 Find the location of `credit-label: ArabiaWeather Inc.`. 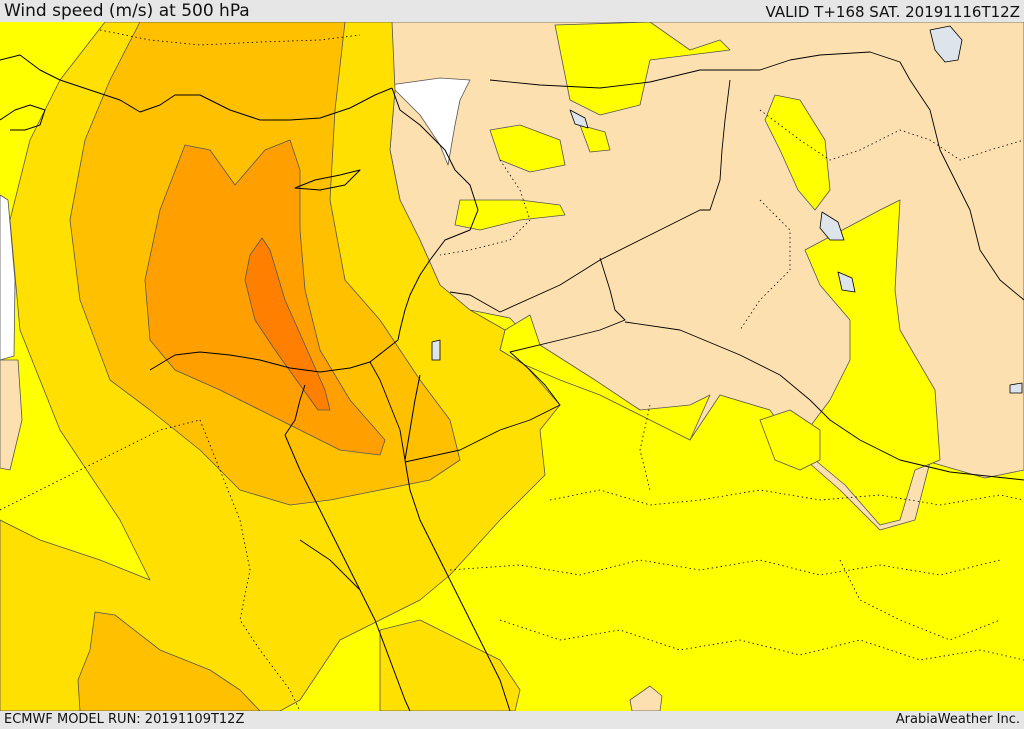

credit-label: ArabiaWeather Inc. is located at coordinates (957, 719).